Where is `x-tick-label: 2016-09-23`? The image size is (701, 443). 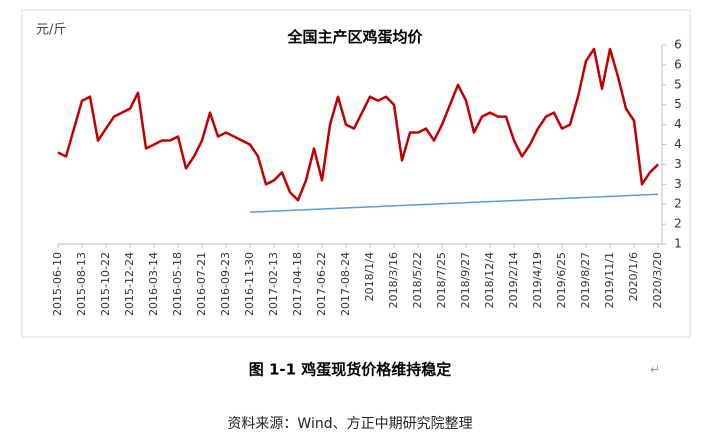
x-tick-label: 2016-09-23 is located at coordinates (225, 284).